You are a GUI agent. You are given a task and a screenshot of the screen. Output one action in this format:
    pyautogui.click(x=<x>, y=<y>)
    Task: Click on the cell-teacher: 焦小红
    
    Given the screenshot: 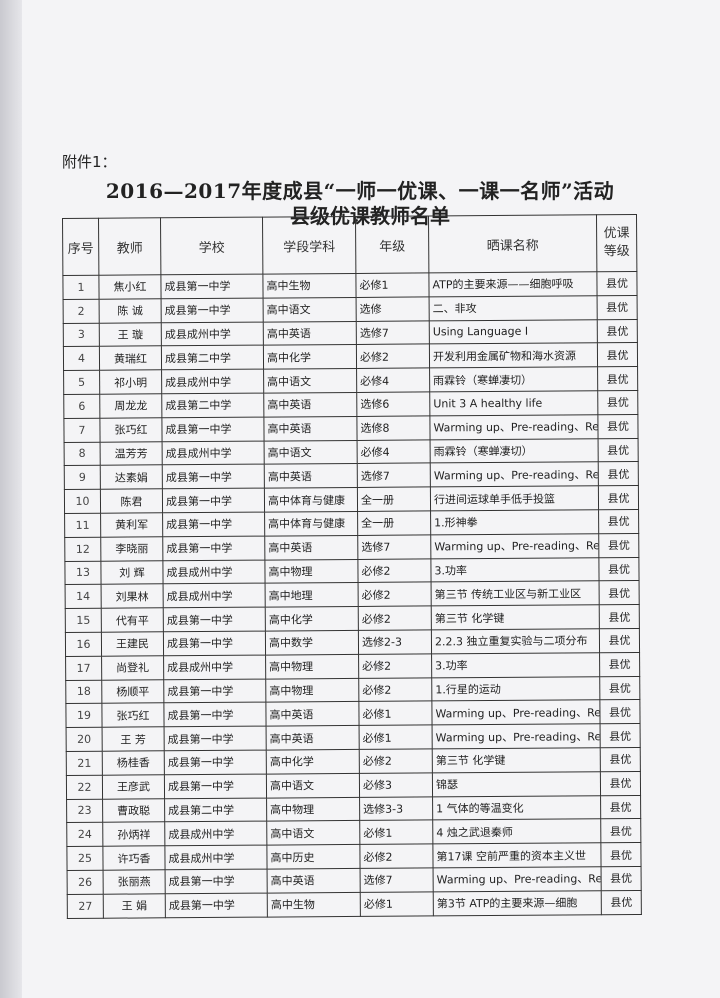 What is the action you would take?
    pyautogui.click(x=130, y=287)
    